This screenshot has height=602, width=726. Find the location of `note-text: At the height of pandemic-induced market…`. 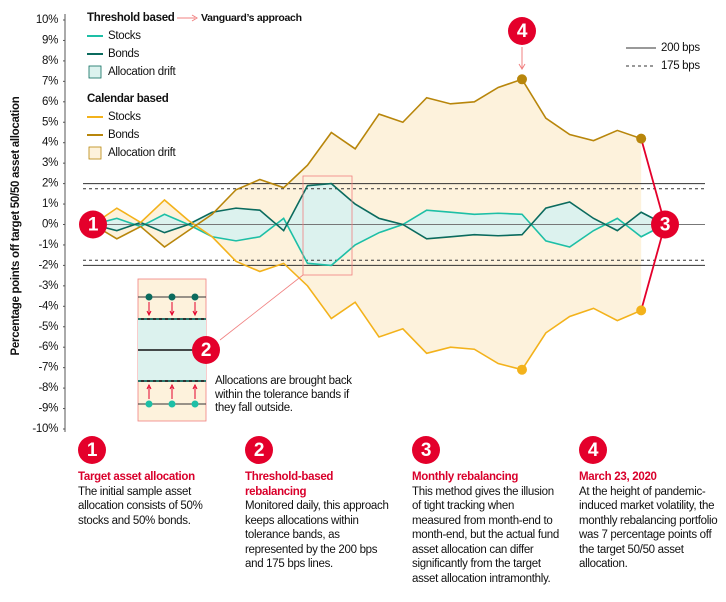

note-text: At the height of pandemic-induced market… is located at coordinates (648, 528).